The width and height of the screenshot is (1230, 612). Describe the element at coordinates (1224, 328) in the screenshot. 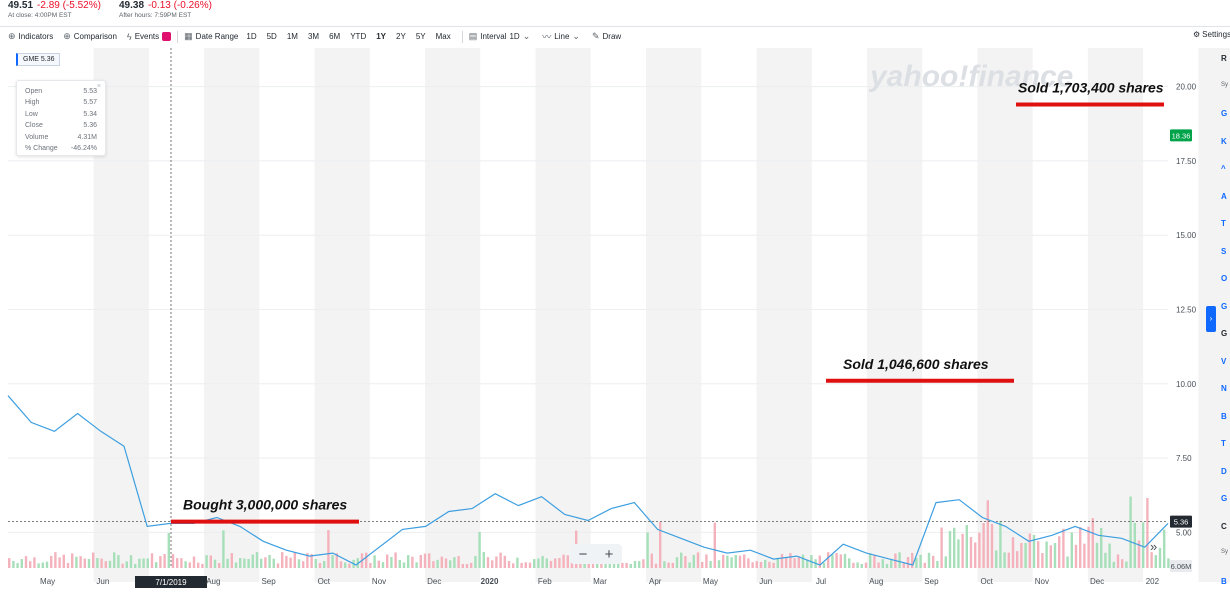

I see `right-sidebar: R Sy G K ^ A T S O G G V N B T D G C Sy B` at that location.